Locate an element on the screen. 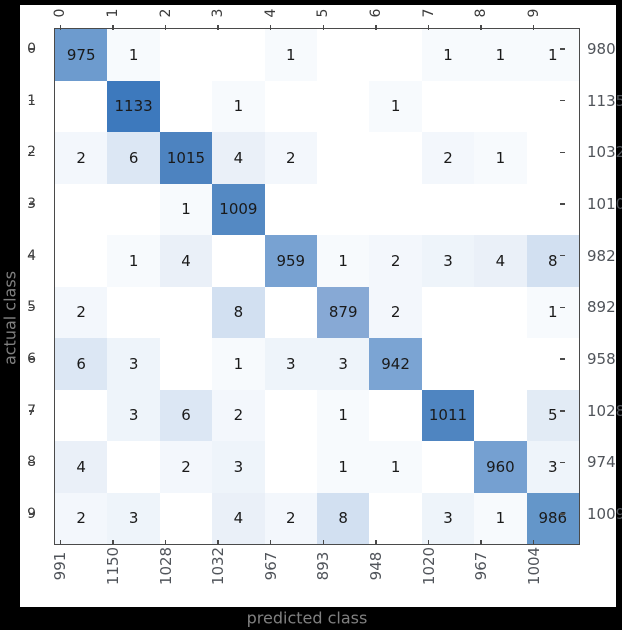 This screenshot has width=622, height=630. col-total-6: 948 is located at coordinates (375, 566).